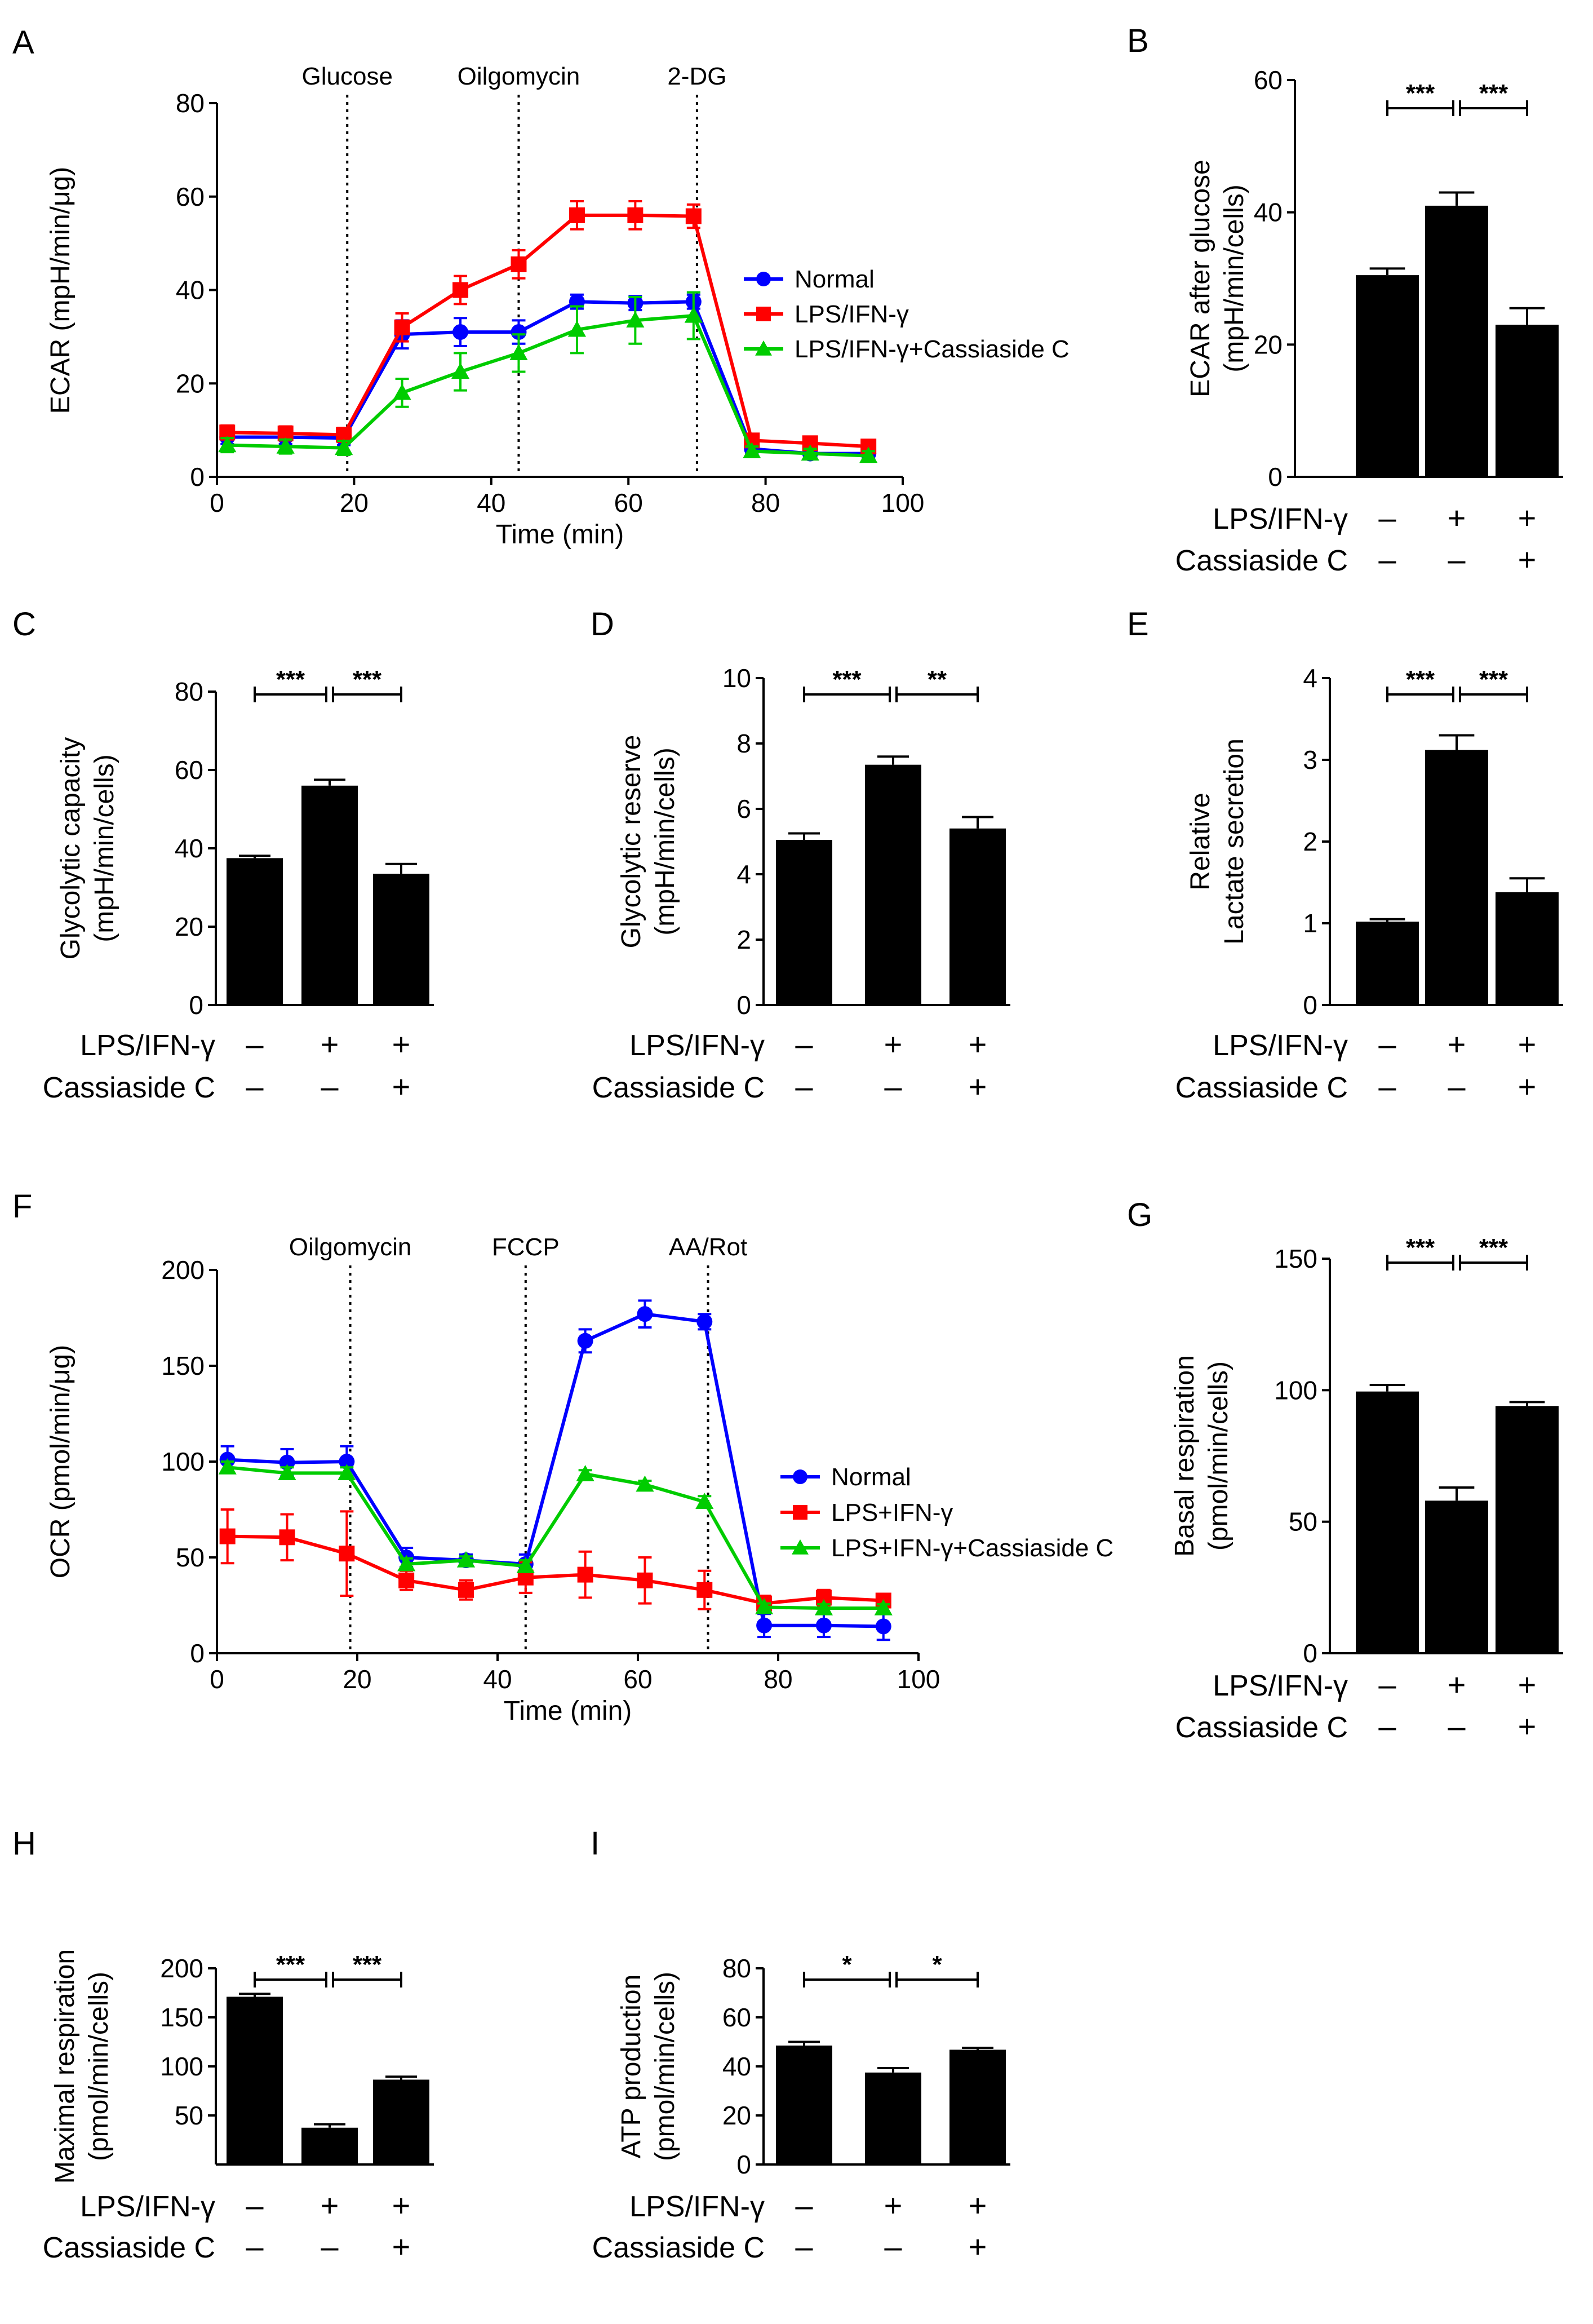 The image size is (1593, 2324). What do you see at coordinates (217, 502) in the screenshot?
I see `x-tick-label: 0` at bounding box center [217, 502].